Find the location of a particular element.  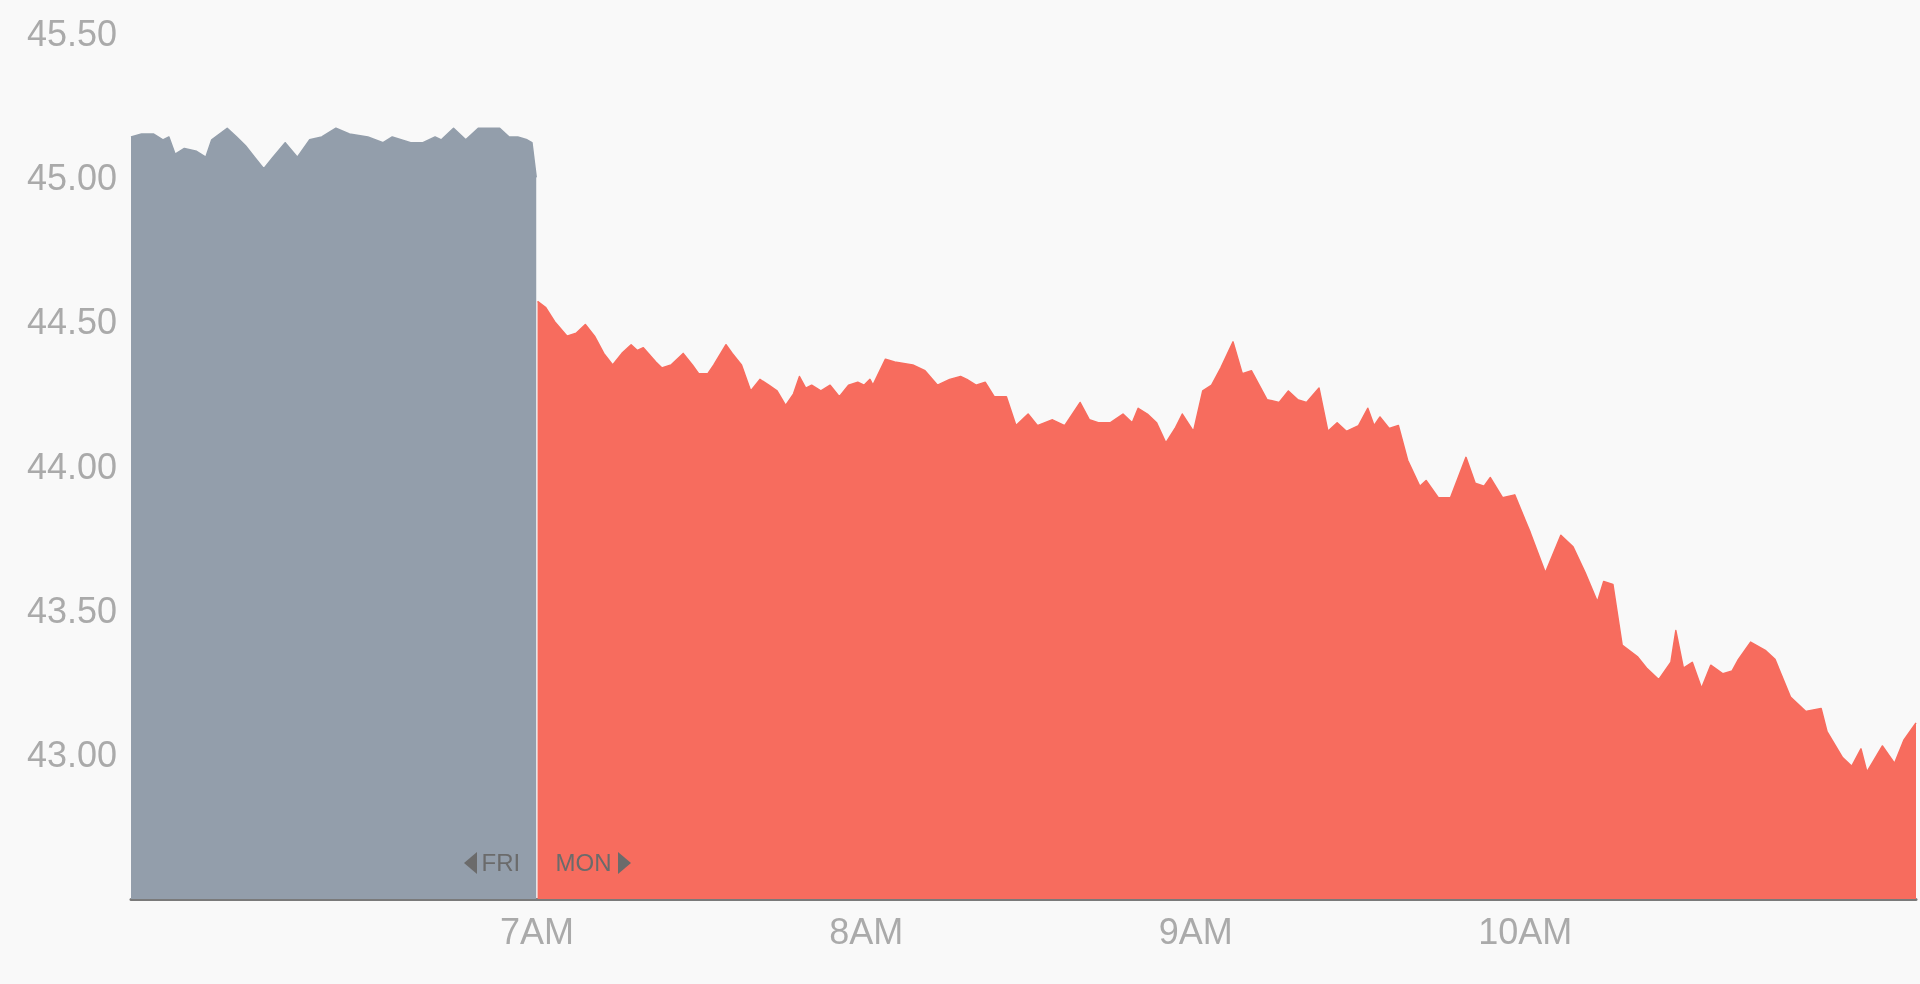

series-label: FRI is located at coordinates (501, 862).